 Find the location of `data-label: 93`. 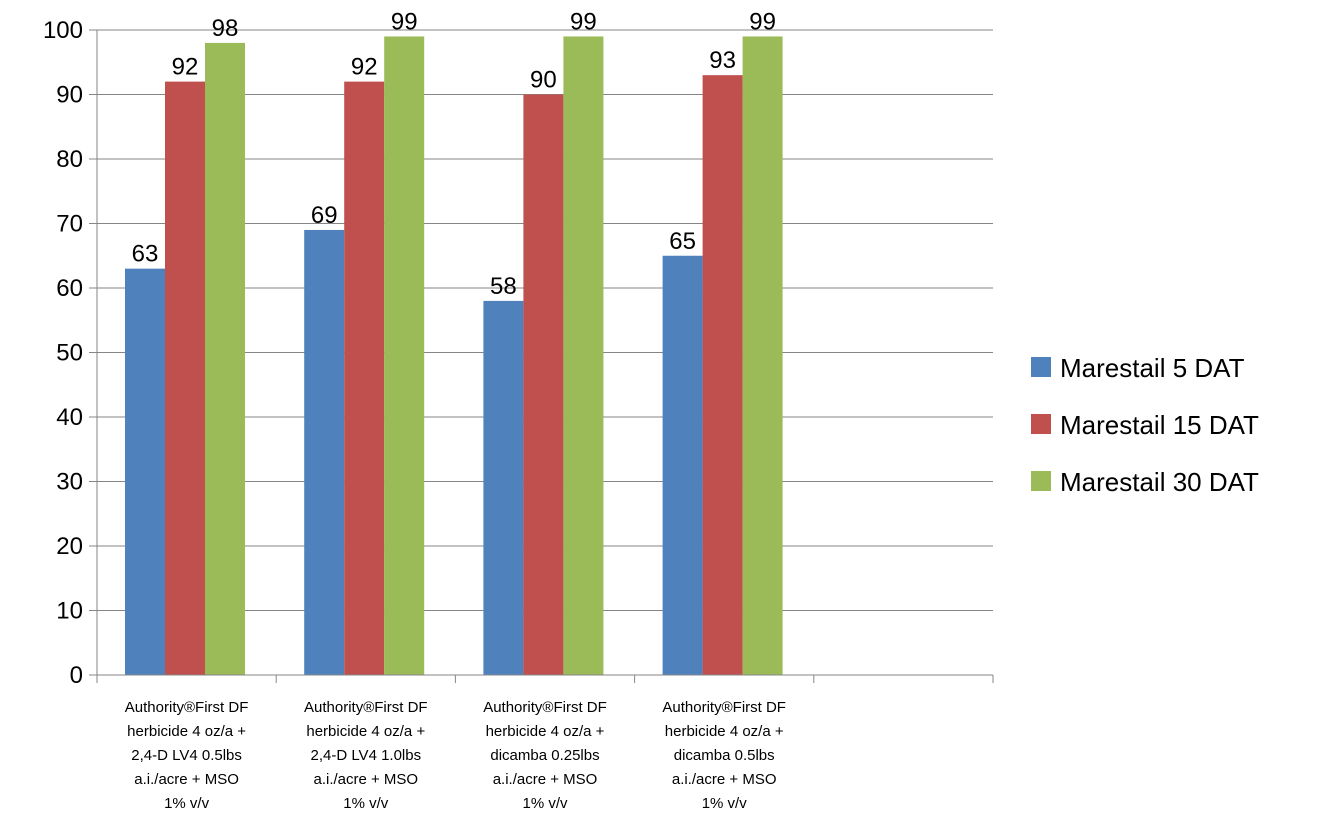

data-label: 93 is located at coordinates (722, 60).